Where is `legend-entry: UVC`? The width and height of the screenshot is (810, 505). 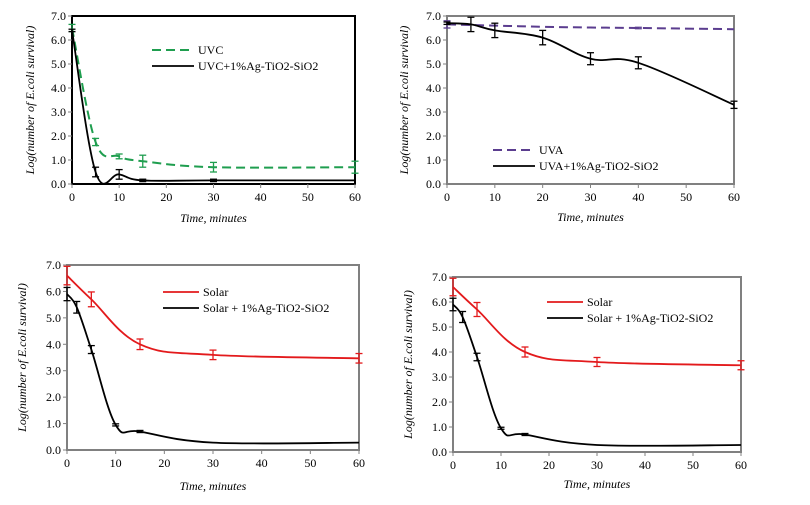
legend-entry: UVC is located at coordinates (187, 50).